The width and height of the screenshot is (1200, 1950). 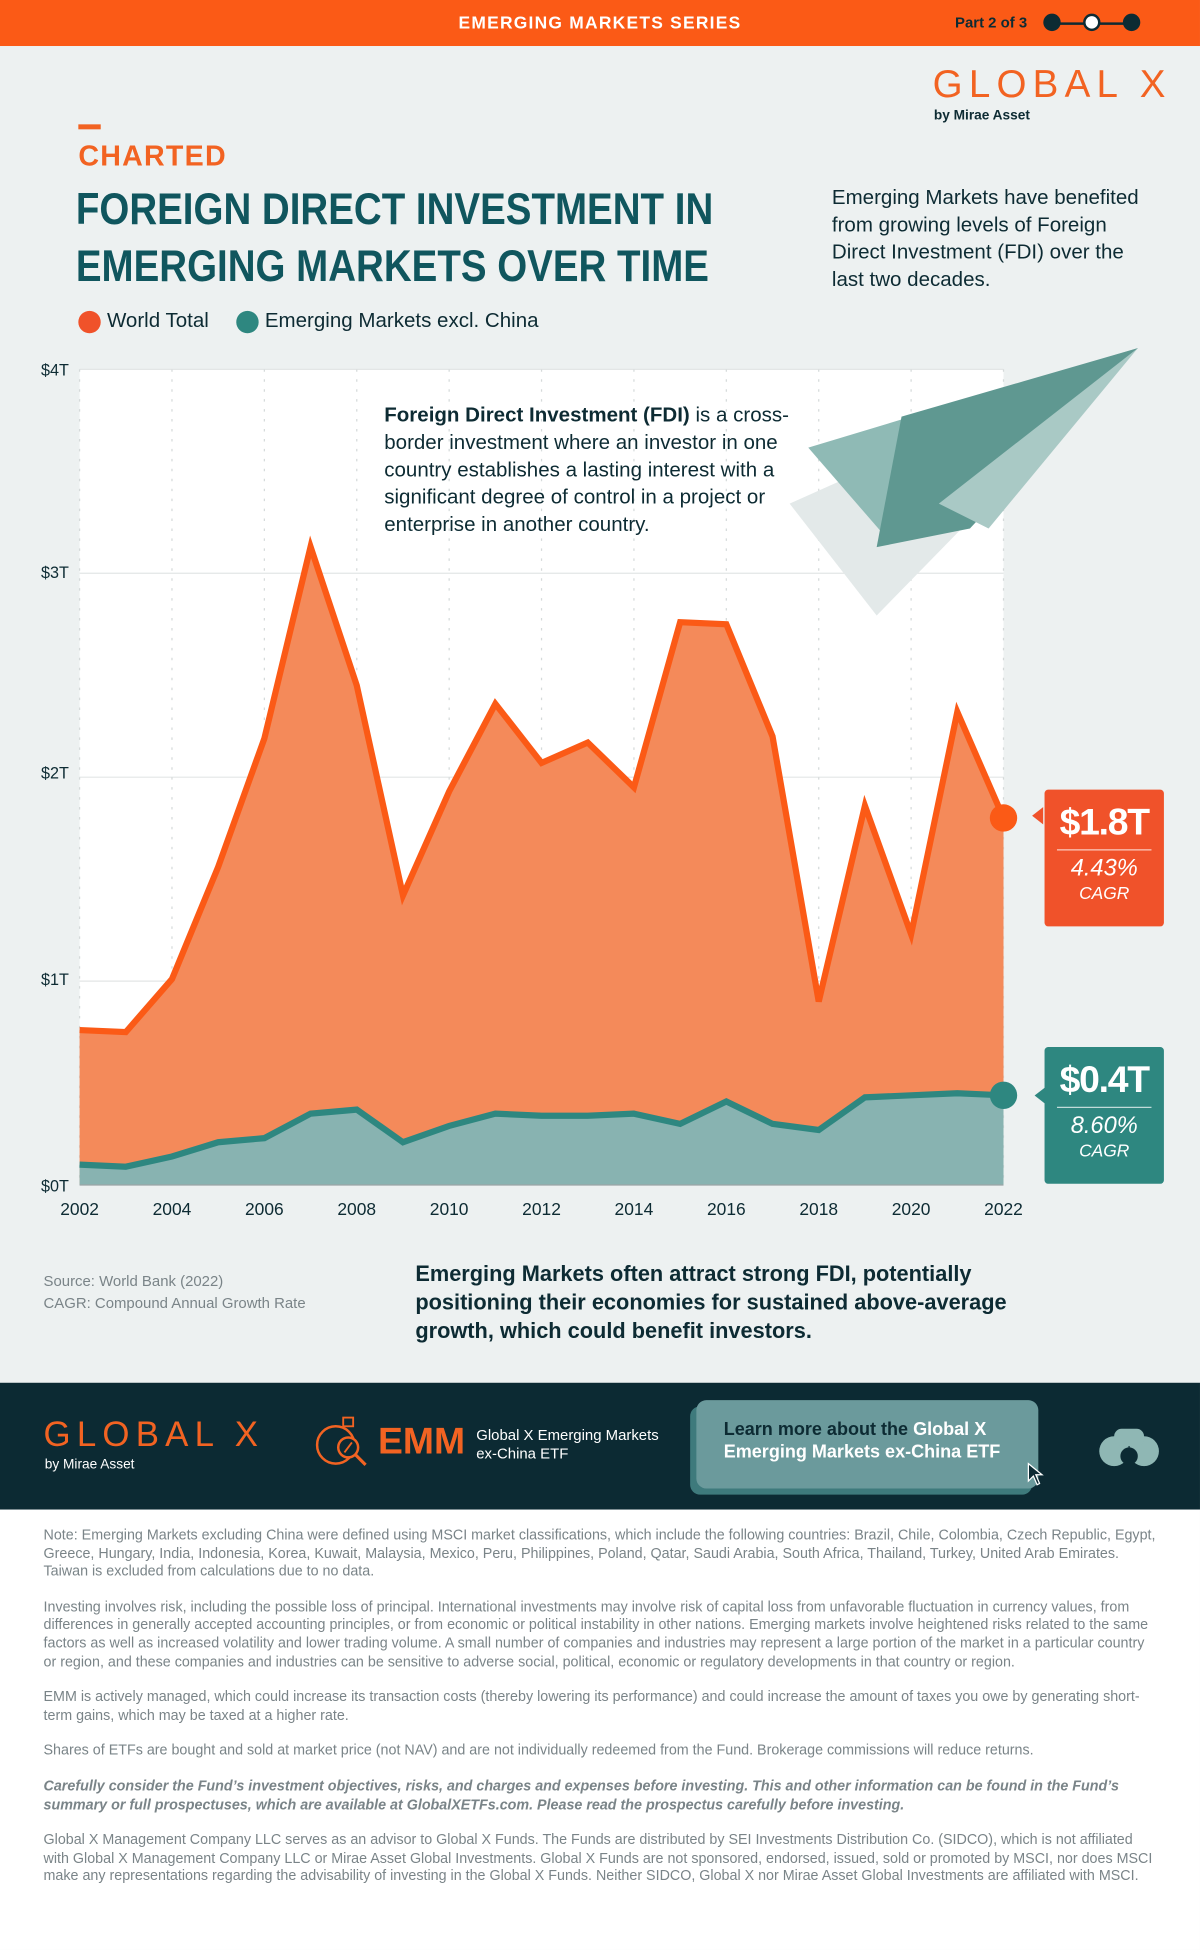 What do you see at coordinates (449, 1208) in the screenshot?
I see `x-tick: 2010` at bounding box center [449, 1208].